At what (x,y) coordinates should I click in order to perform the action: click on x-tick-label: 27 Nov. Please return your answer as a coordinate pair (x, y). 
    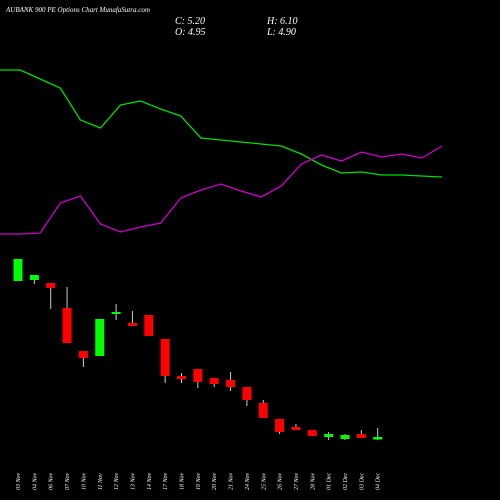
    Looking at the image, I should click on (297, 481).